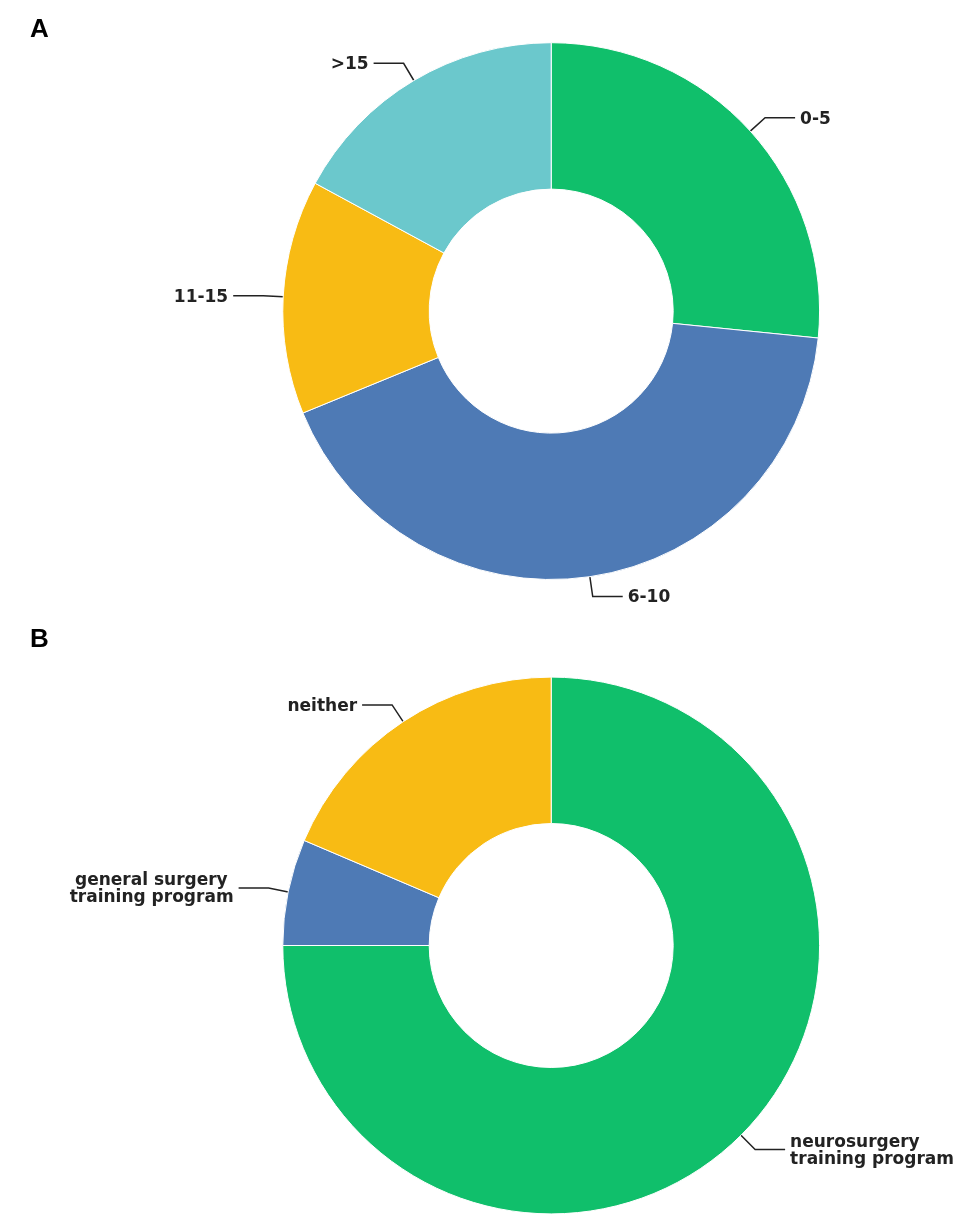 The image size is (967, 1220). I want to click on slice-label: >15, so click(349, 63).